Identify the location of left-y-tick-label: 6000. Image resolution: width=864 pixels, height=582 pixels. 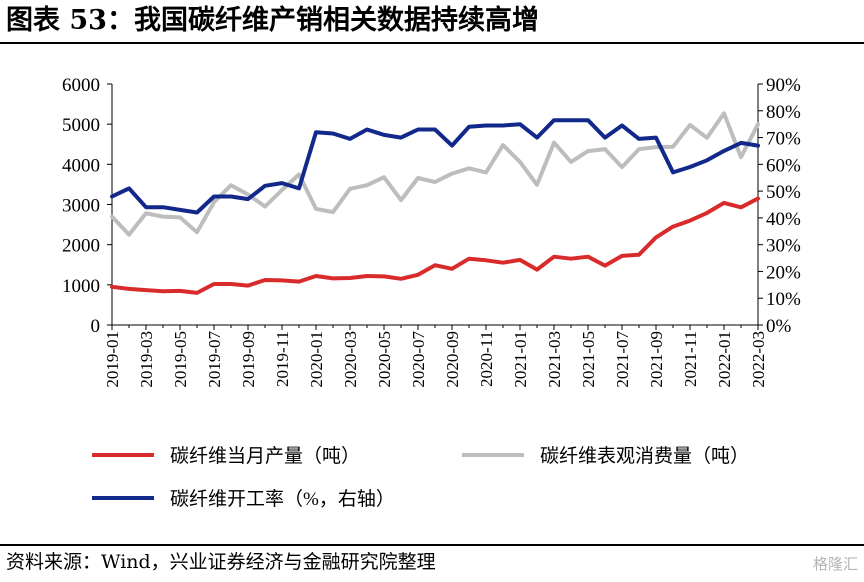
(81, 85).